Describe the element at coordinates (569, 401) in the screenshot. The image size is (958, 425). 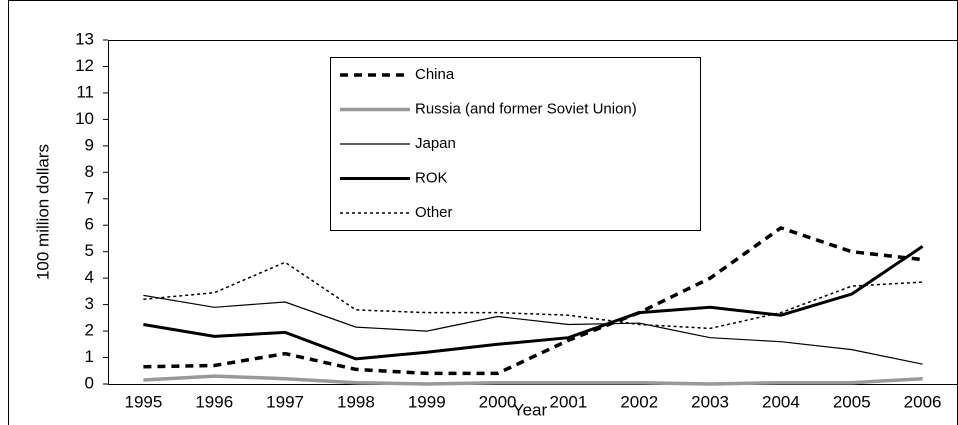
I see `x-tick-label: 2001` at that location.